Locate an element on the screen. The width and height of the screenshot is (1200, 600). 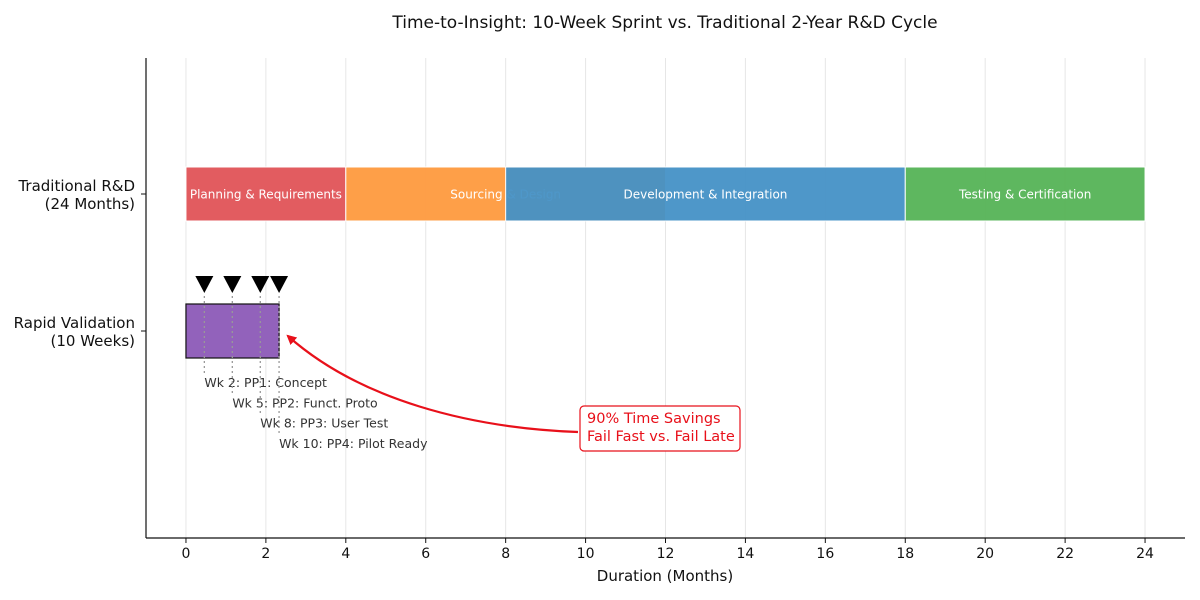
x-tick-label: 22 is located at coordinates (1065, 554).